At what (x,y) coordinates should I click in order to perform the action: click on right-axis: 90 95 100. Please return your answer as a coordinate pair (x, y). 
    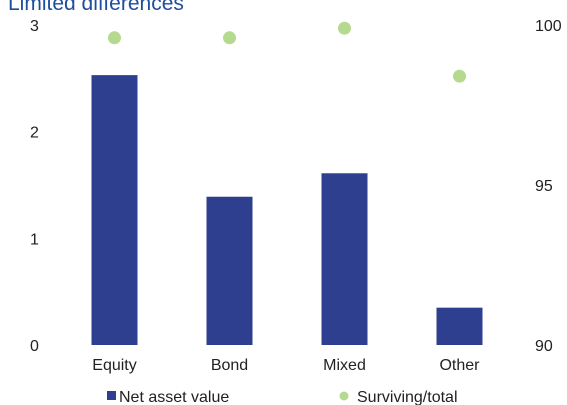
    Looking at the image, I should click on (548, 186).